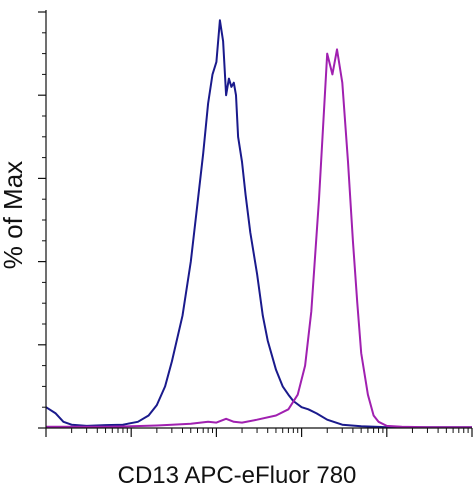  What do you see at coordinates (14, 215) in the screenshot?
I see `y-axis-label: % of Max` at bounding box center [14, 215].